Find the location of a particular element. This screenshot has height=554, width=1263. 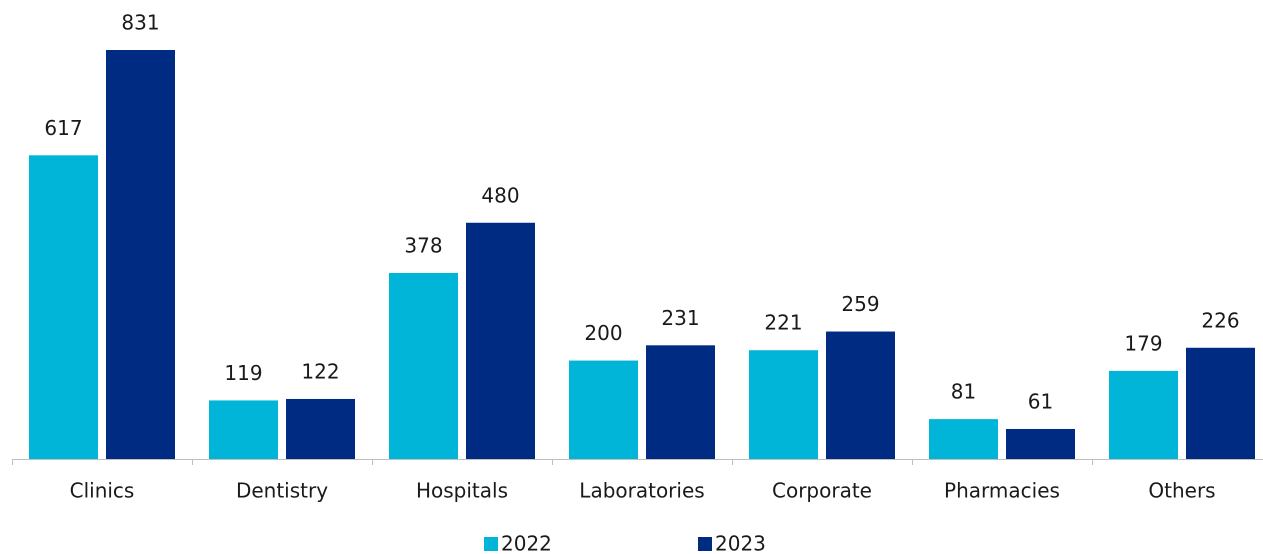

data-label: 831 is located at coordinates (140, 23).